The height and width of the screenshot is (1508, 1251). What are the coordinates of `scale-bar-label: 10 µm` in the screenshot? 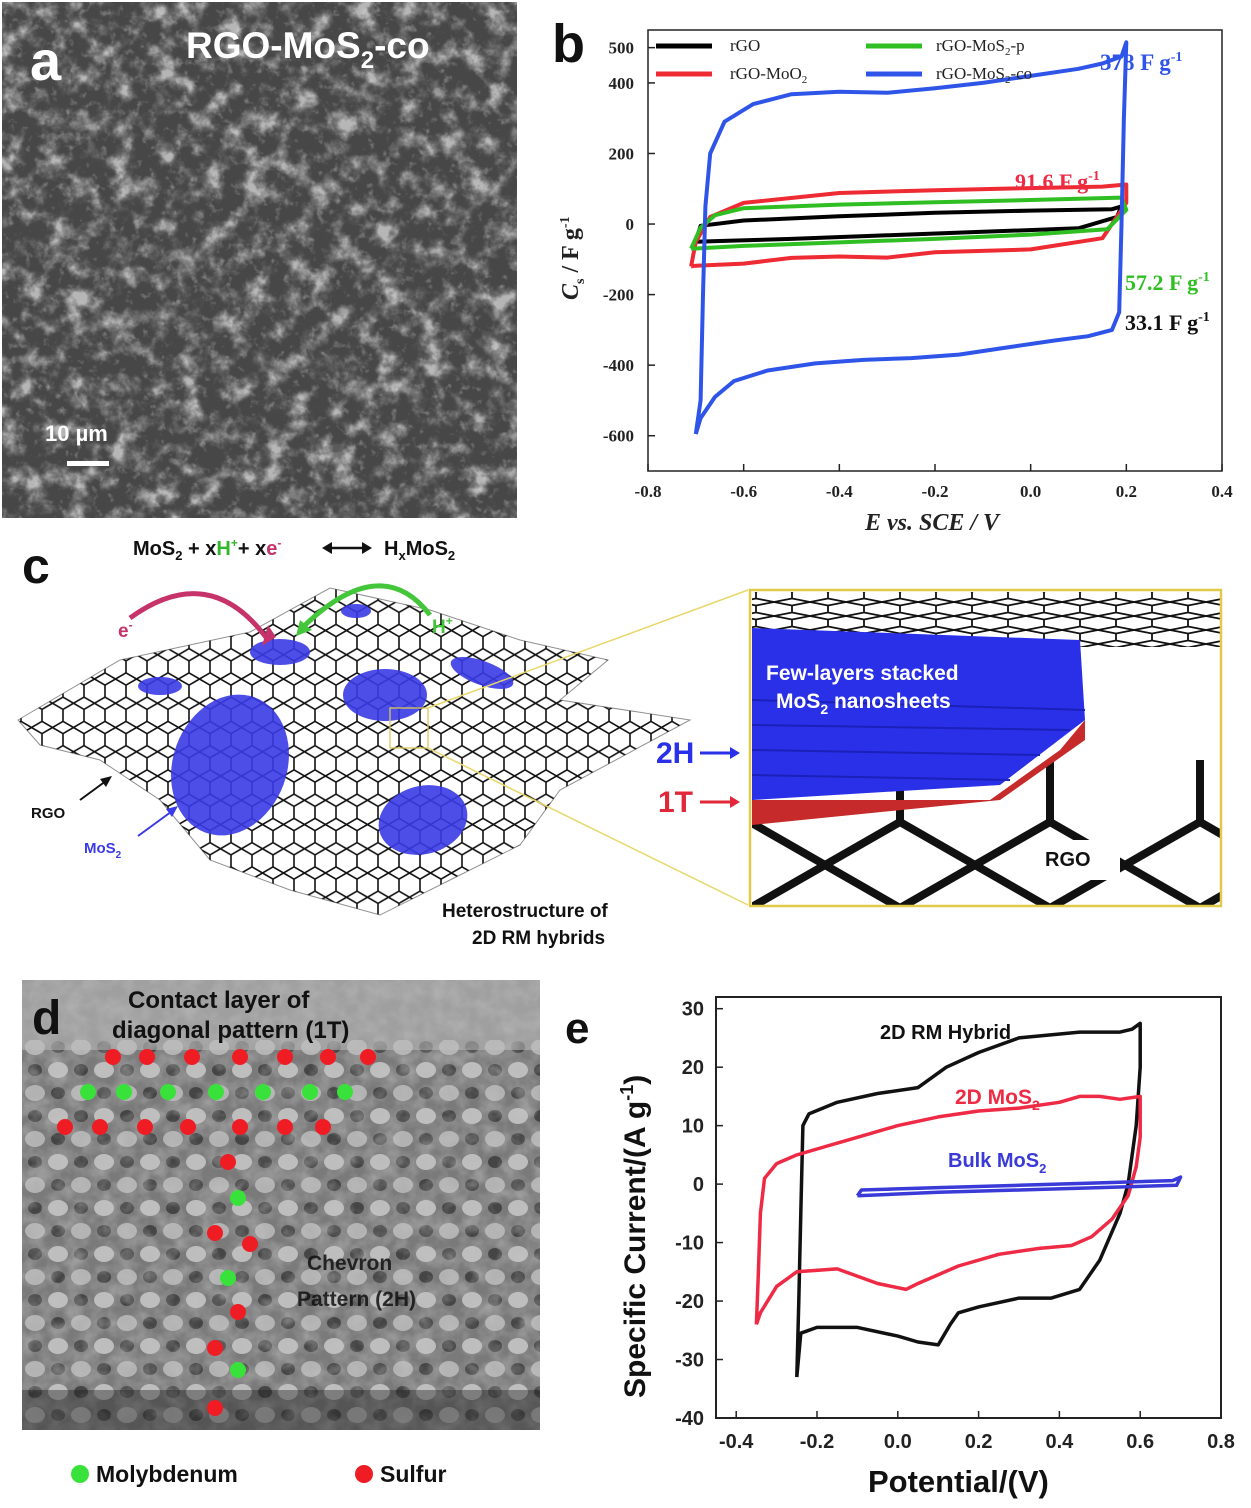 It's located at (76, 433).